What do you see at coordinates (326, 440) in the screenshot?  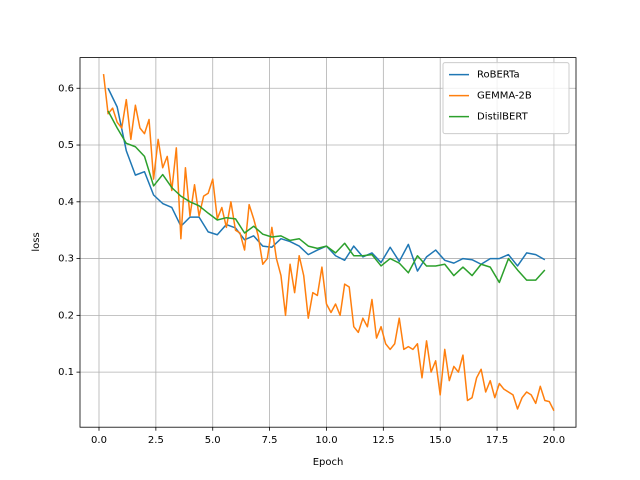 I see `x-tick-label: 10.0` at bounding box center [326, 440].